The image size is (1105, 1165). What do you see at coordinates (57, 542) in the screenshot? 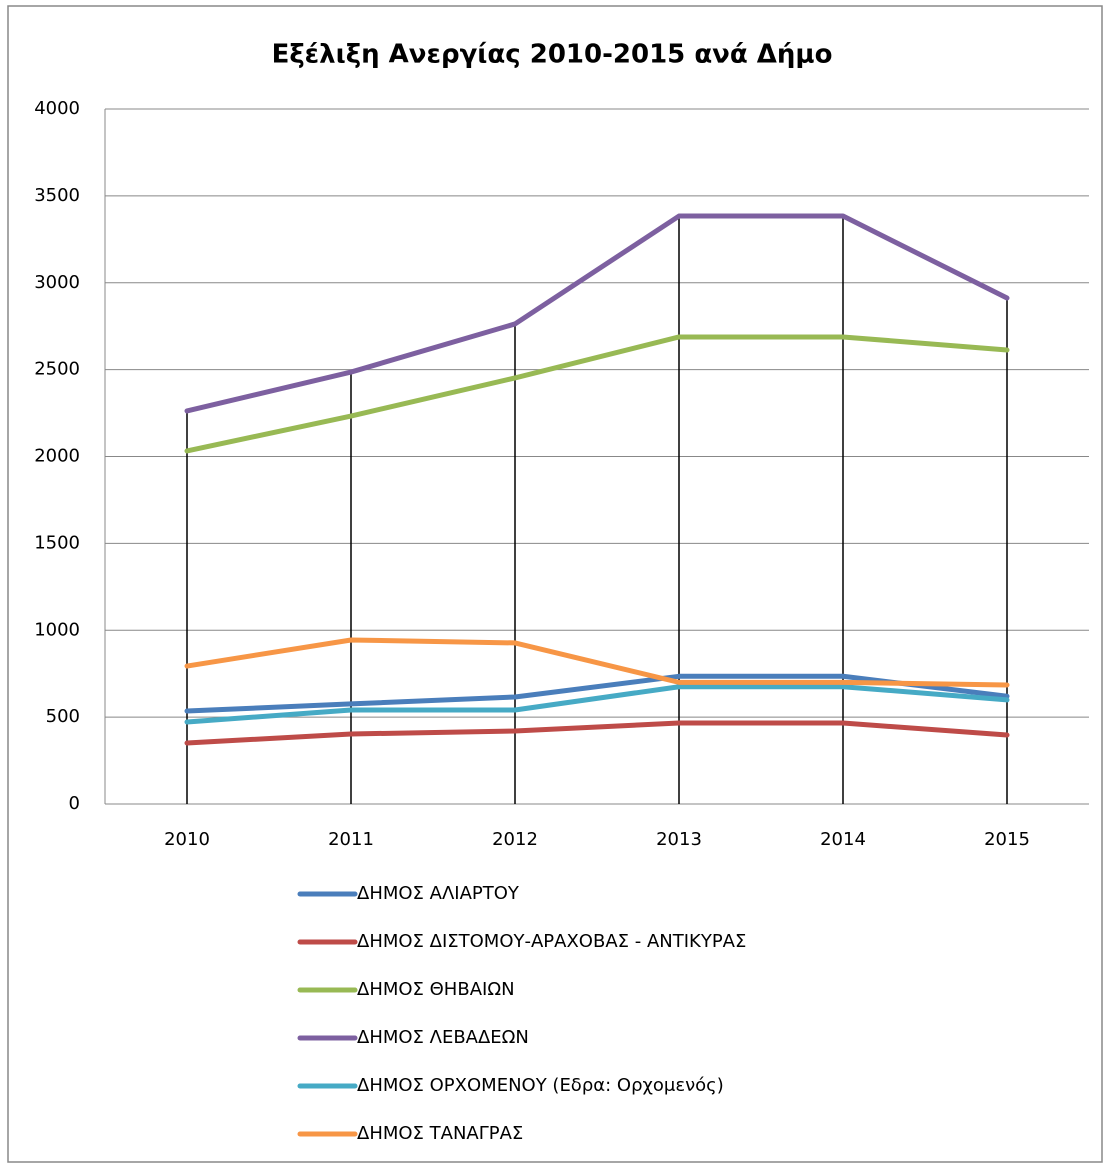
I see `y-tick-label: 1500` at bounding box center [57, 542].